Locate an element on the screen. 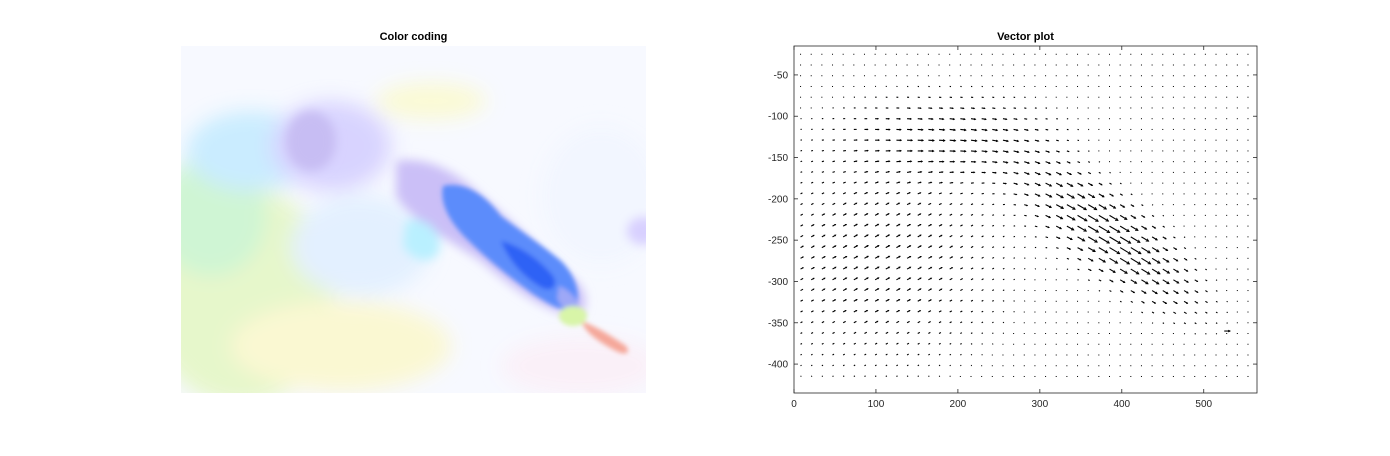  x-tick-label: 400 is located at coordinates (1121, 404).